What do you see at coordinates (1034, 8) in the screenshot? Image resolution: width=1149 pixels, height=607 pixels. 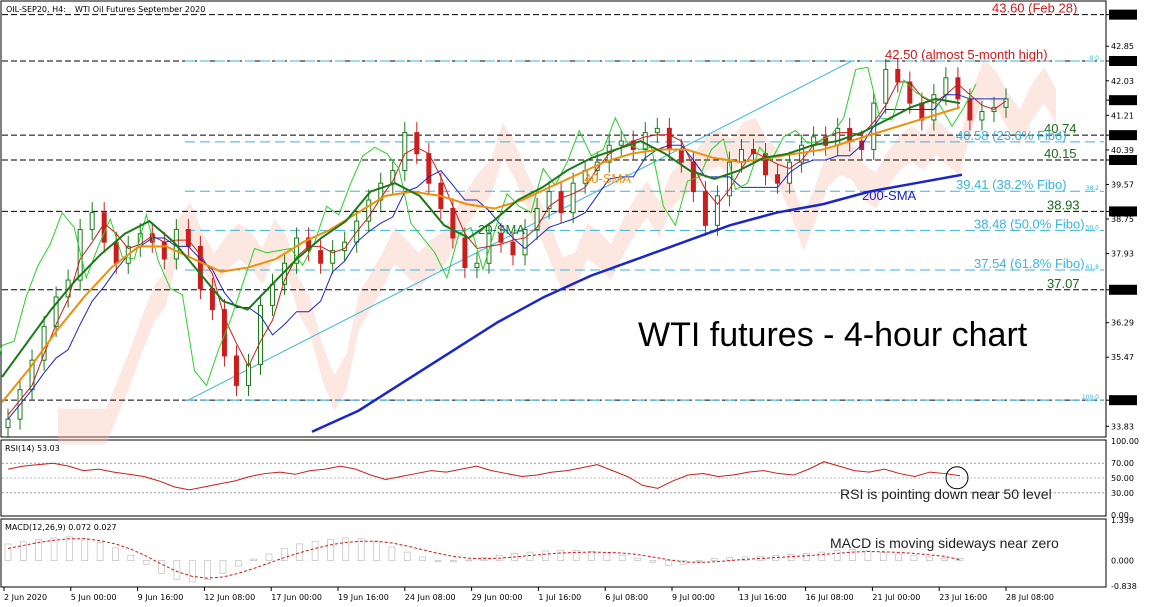 I see `level-annotation: 43.60 (Feb 28)` at bounding box center [1034, 8].